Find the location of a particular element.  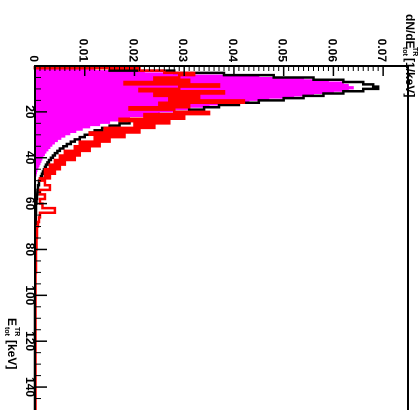

y-tick-label: 0.06 is located at coordinates (332, 51).